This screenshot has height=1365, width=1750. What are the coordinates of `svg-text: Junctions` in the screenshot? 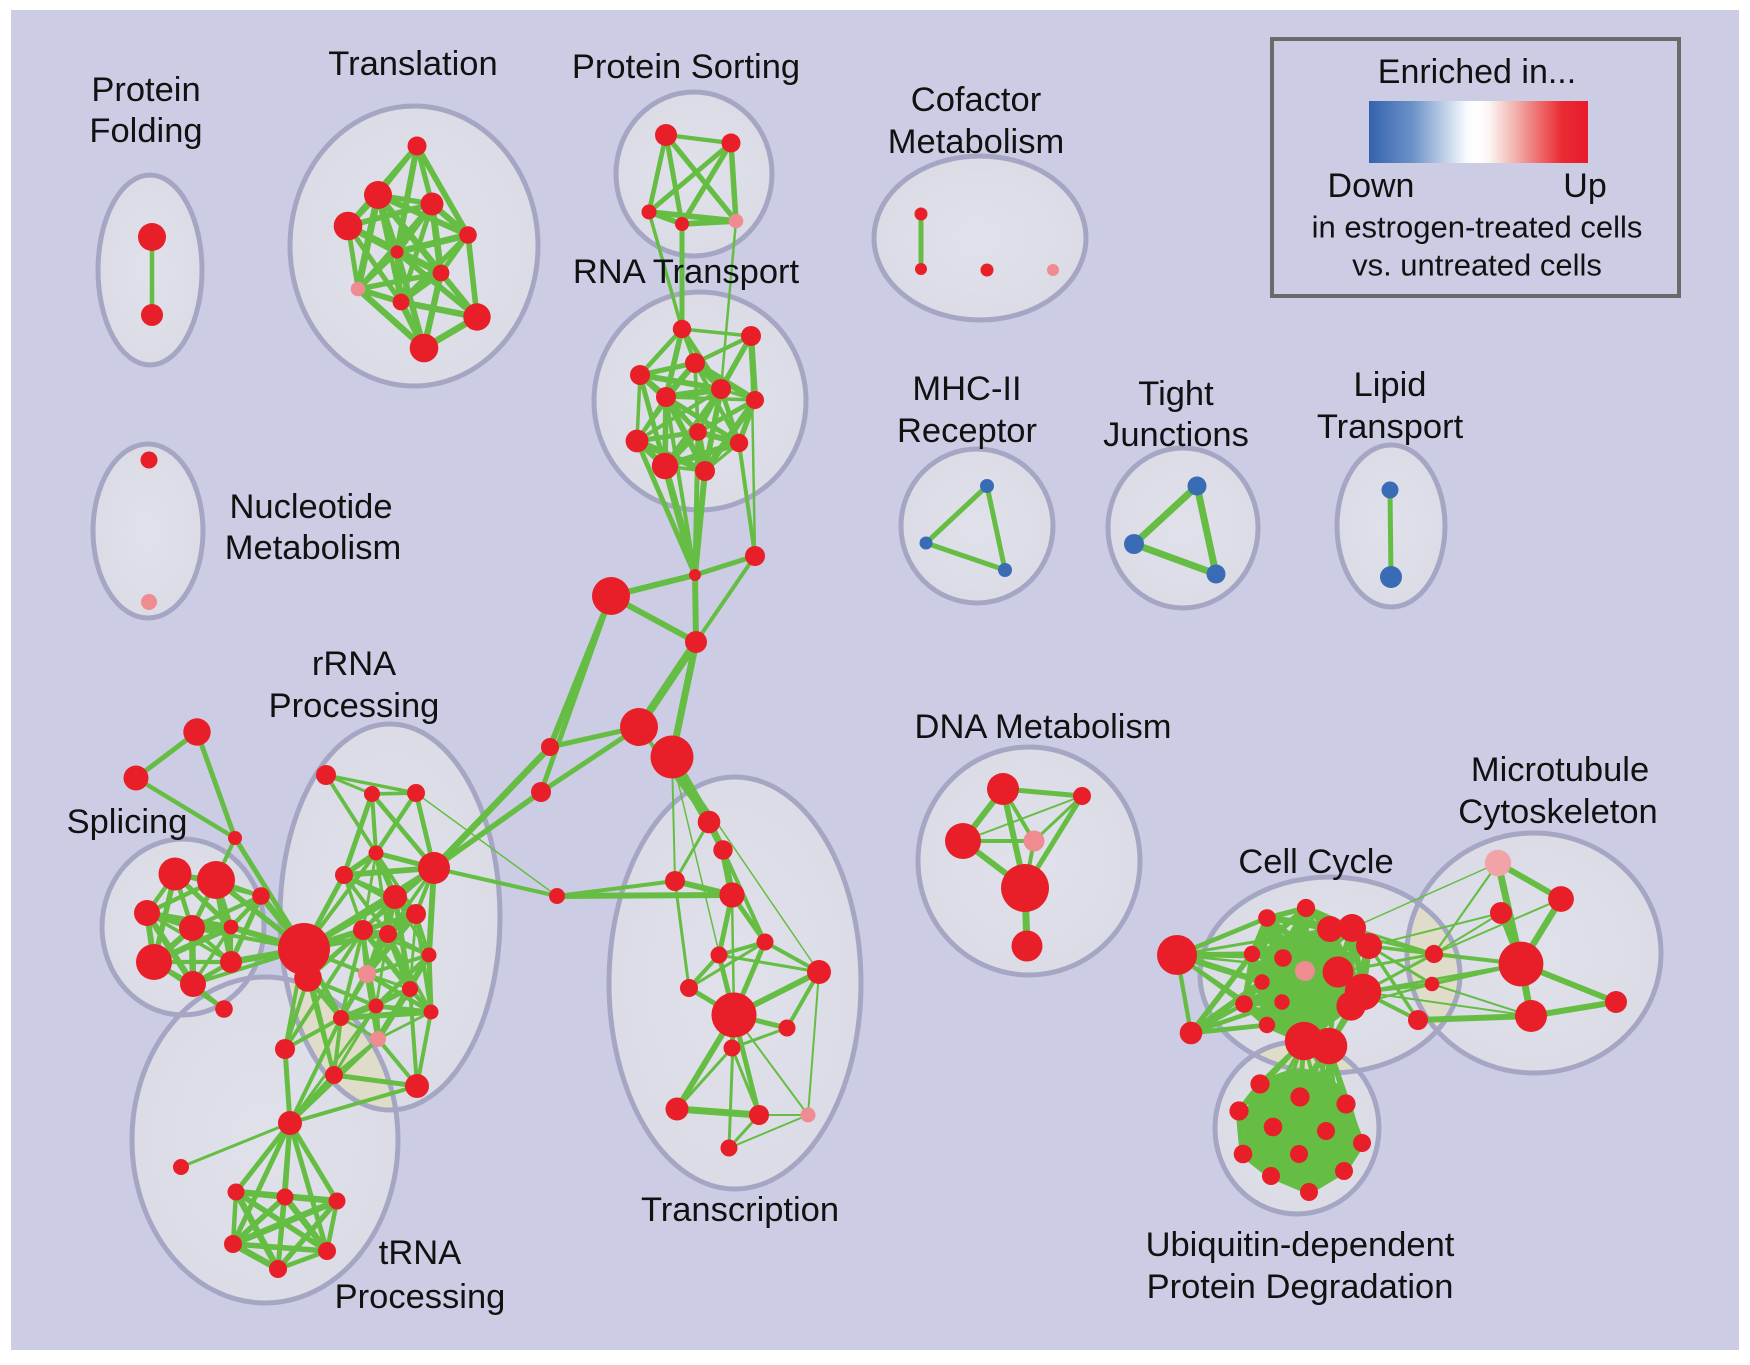 It's located at (1176, 435).